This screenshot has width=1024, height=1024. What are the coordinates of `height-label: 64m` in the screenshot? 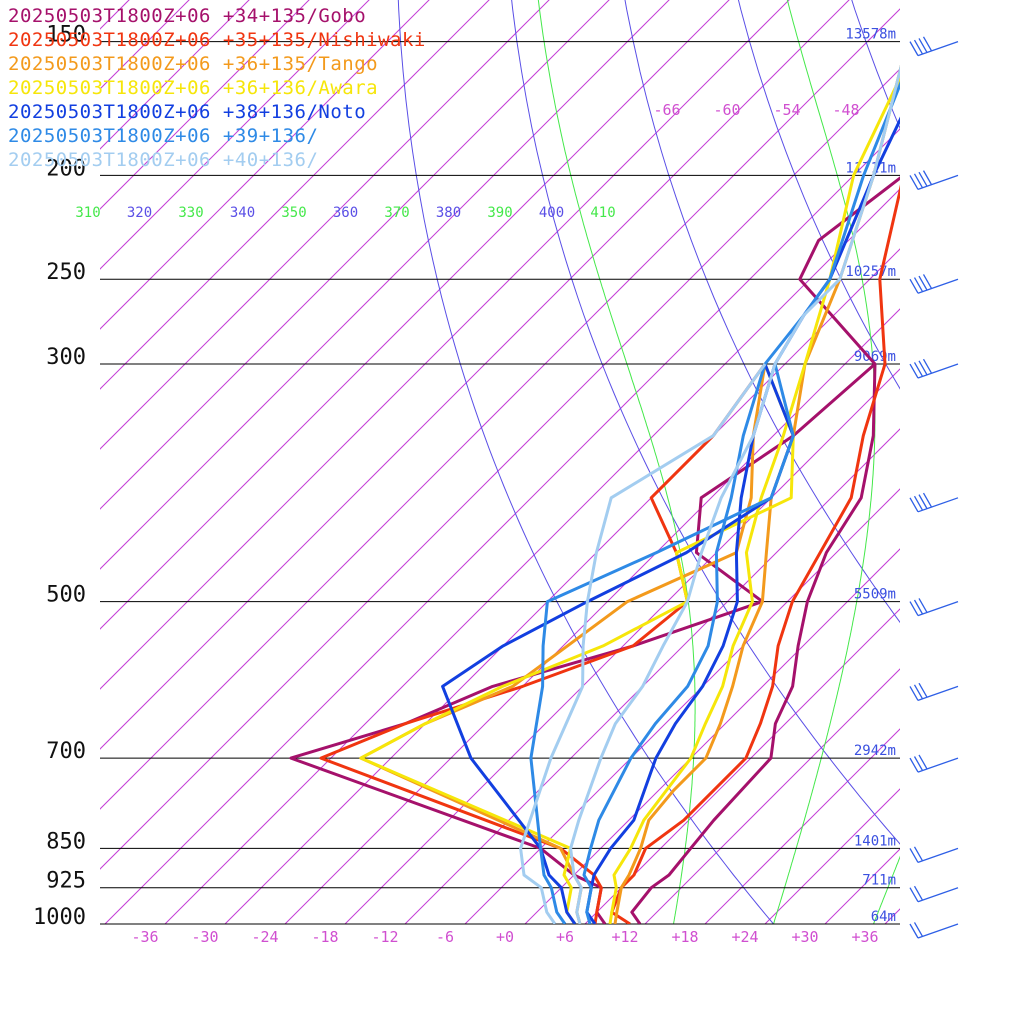 It's located at (883, 917).